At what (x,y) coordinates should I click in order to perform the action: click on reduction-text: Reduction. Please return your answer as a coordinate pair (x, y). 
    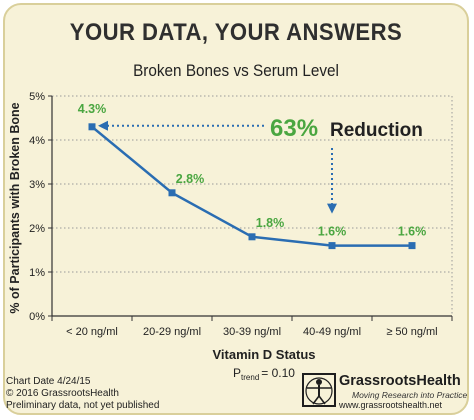
    Looking at the image, I should click on (376, 130).